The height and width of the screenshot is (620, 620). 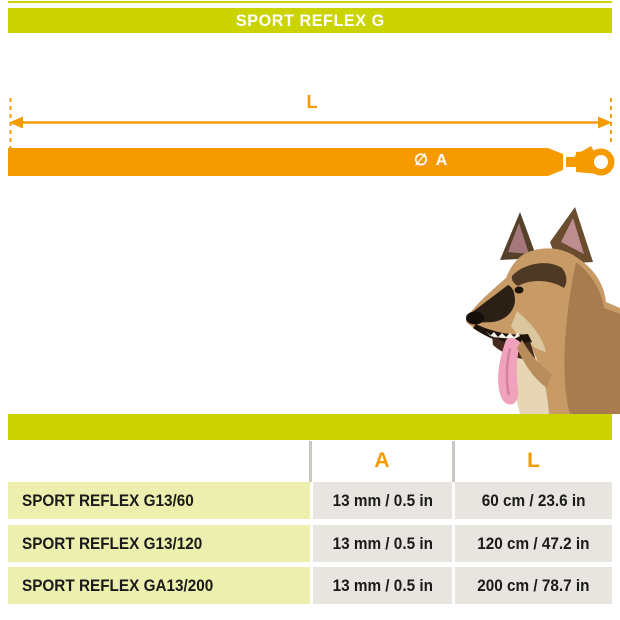 I want to click on table-top-bar, so click(x=310, y=427).